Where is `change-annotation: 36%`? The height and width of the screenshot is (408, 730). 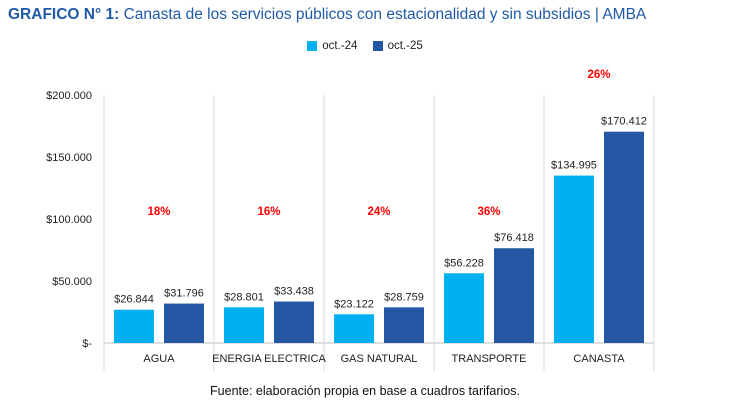
change-annotation: 36% is located at coordinates (488, 212).